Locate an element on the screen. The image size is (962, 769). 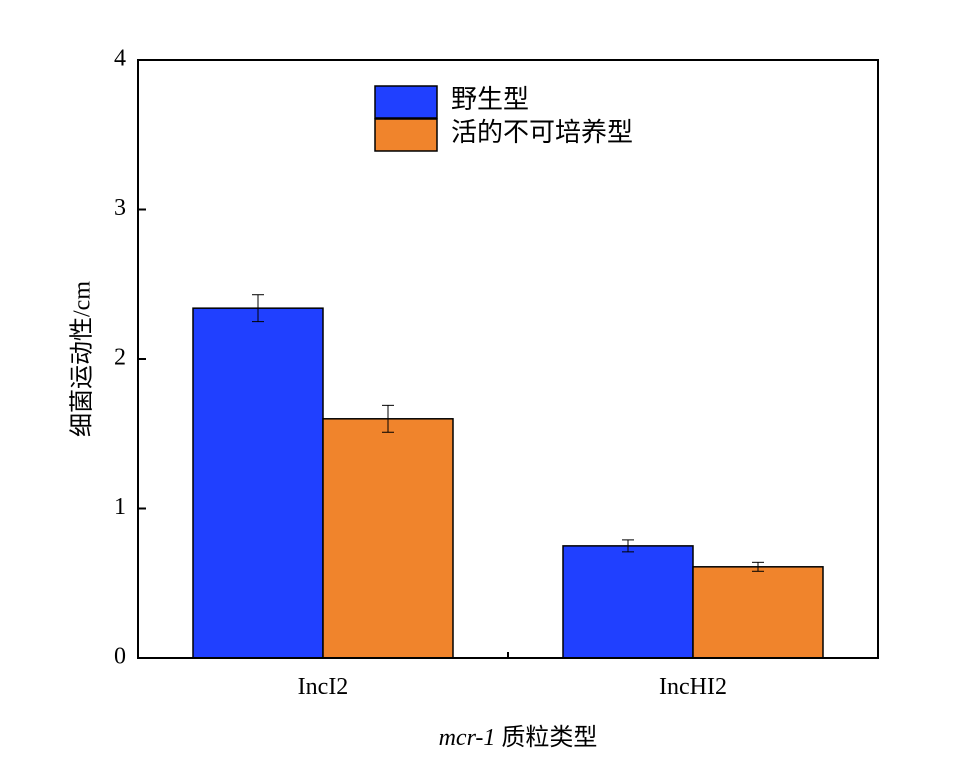
y-tick-label: 3 is located at coordinates (120, 208).